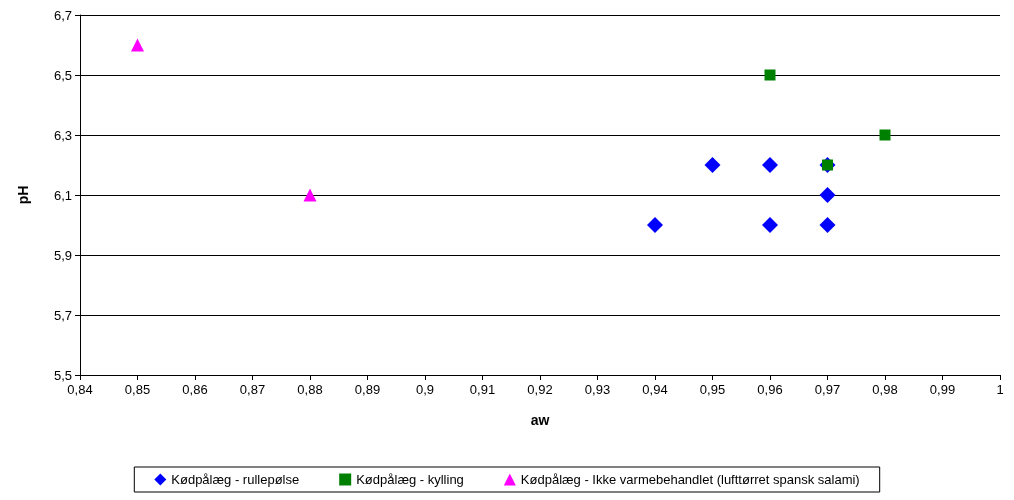 Image resolution: width=1014 pixels, height=500 pixels. I want to click on y-tick-label: 6,5, so click(62, 75).